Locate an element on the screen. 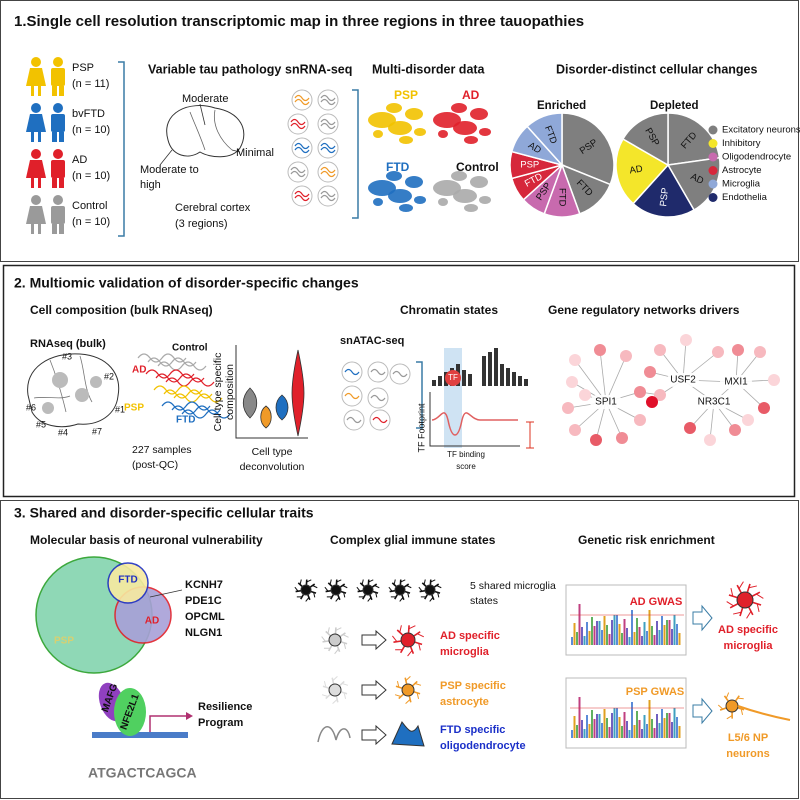  label: deconvolution is located at coordinates (272, 467).